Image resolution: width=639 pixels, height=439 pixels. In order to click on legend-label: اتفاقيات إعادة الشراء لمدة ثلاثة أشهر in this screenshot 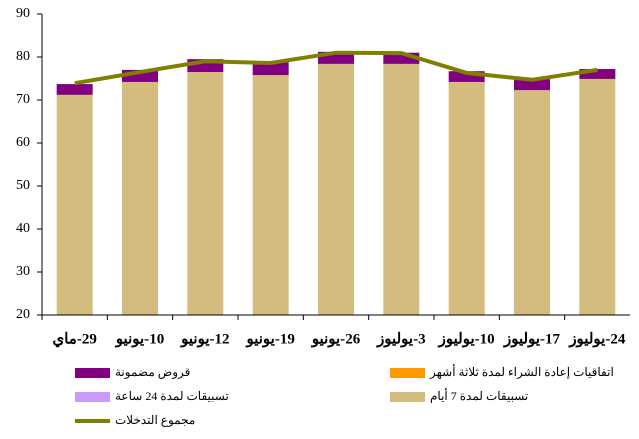, I will do `click(521, 372)`.